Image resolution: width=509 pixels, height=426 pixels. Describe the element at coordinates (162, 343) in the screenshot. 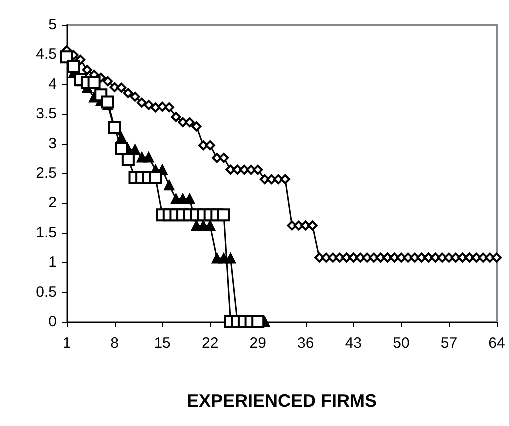

I see `x-tick-label: 15` at that location.